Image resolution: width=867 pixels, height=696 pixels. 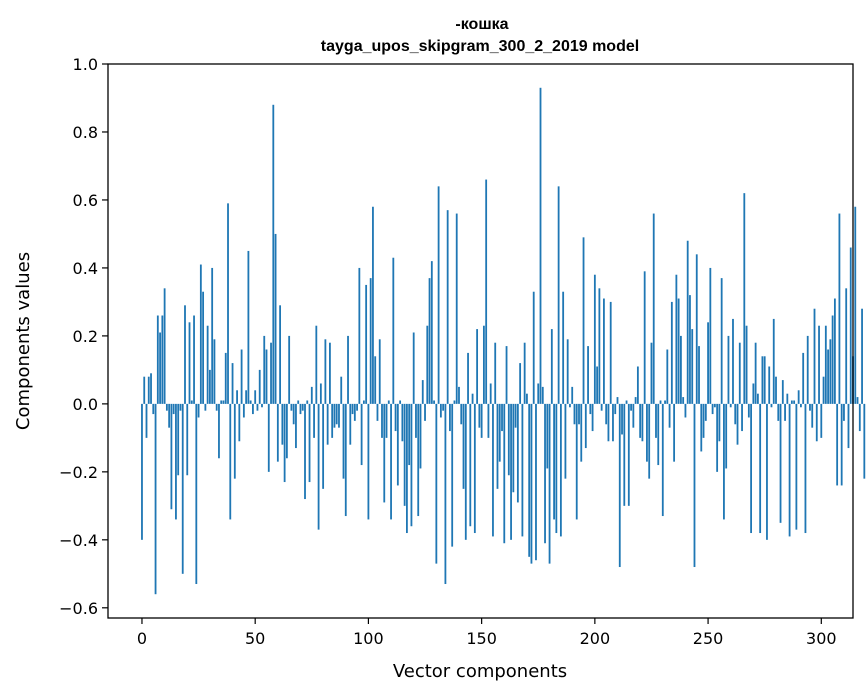 What do you see at coordinates (255, 638) in the screenshot?
I see `x-tick-label: 50` at bounding box center [255, 638].